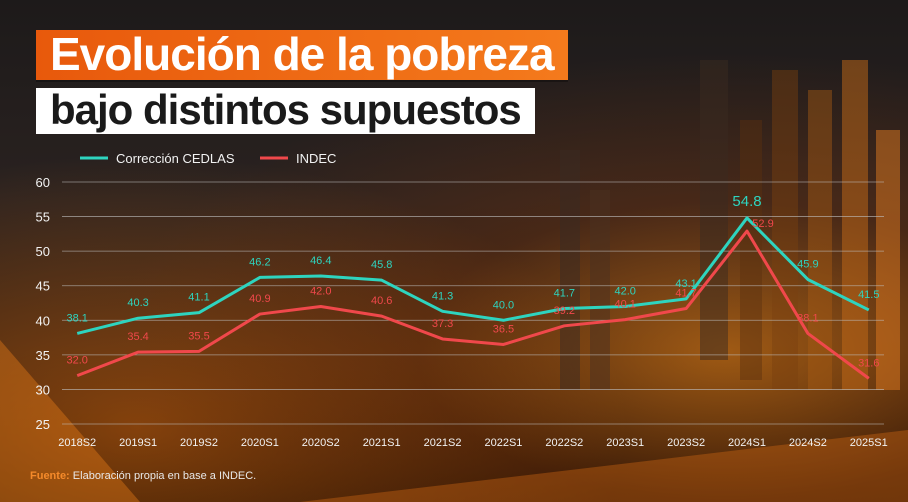 Image resolution: width=908 pixels, height=502 pixels. I want to click on x-tick-label: 2023S2, so click(686, 443).